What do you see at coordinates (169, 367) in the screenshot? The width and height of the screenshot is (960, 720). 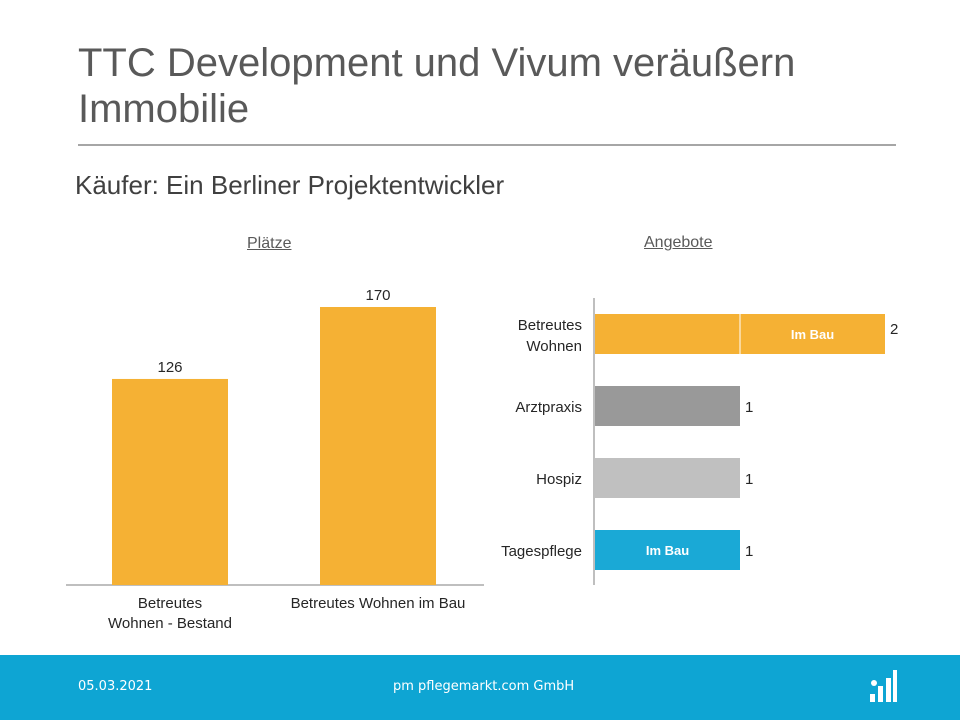 I see `places-data-label: 126` at bounding box center [169, 367].